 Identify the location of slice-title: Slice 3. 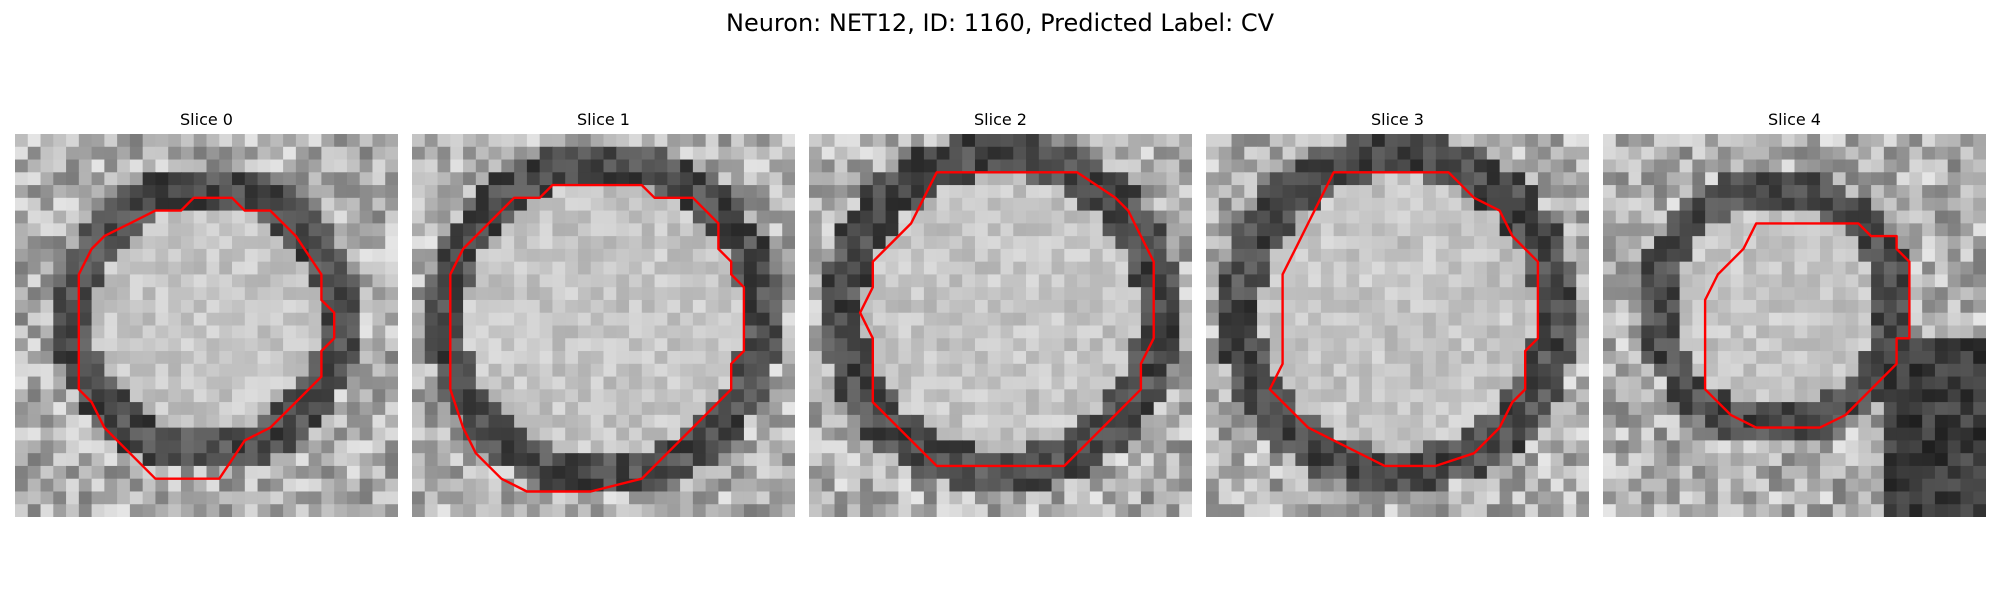
(1397, 119).